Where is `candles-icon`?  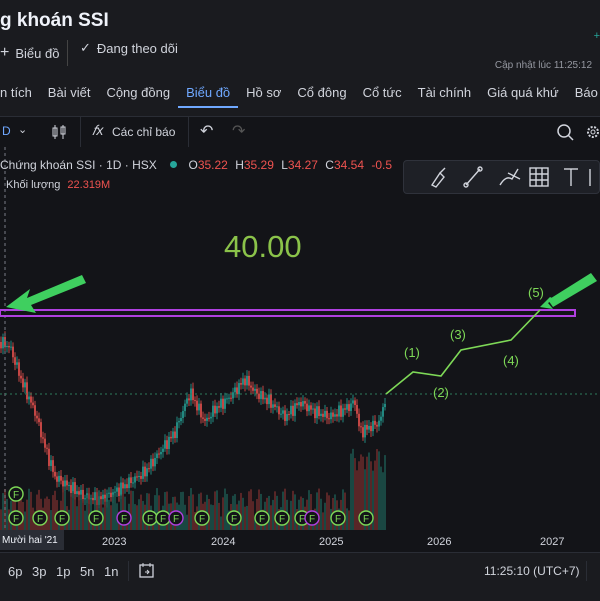
candles-icon is located at coordinates (59, 132).